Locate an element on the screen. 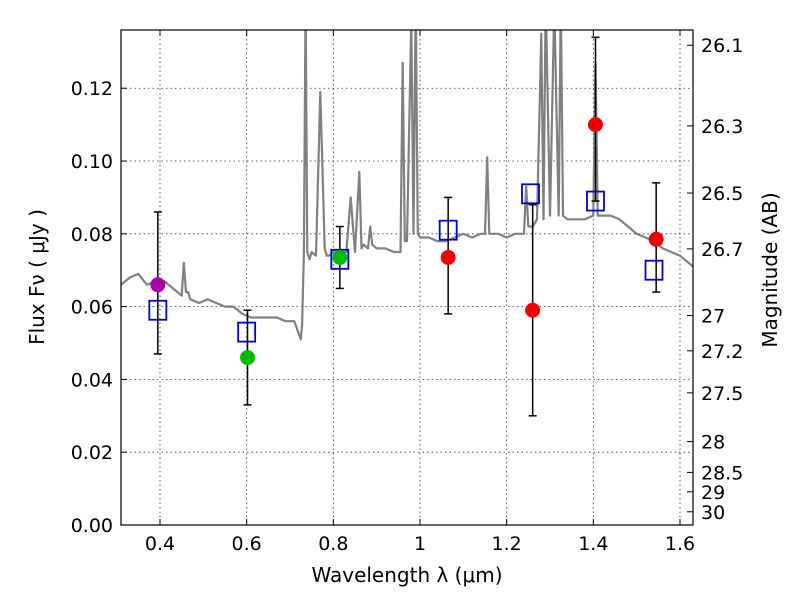 The height and width of the screenshot is (600, 800). y-tick-label: 0.00 is located at coordinates (92, 526).